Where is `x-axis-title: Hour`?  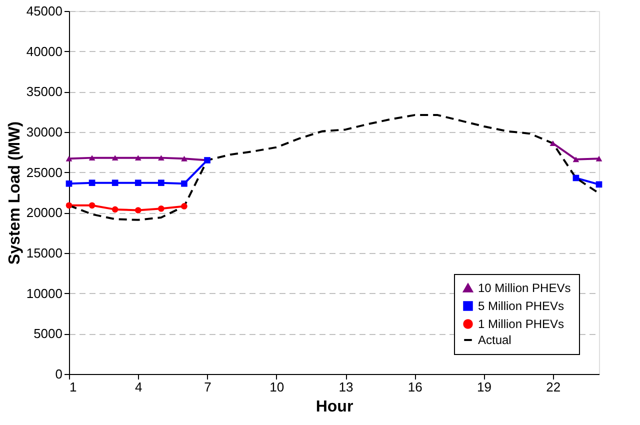
x-axis-title: Hour is located at coordinates (335, 407).